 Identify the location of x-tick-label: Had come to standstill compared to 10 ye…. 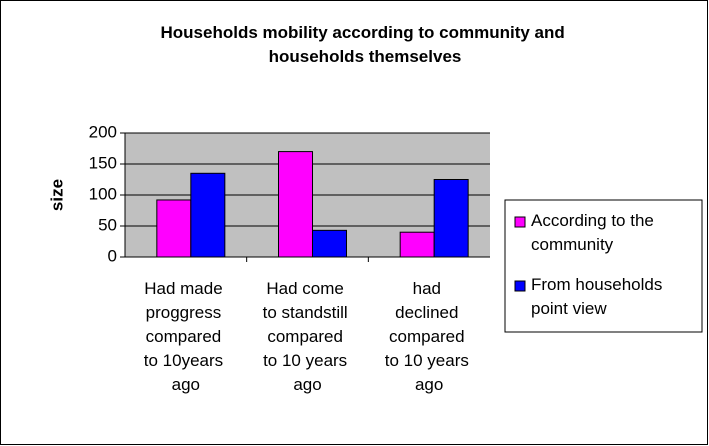
(308, 336).